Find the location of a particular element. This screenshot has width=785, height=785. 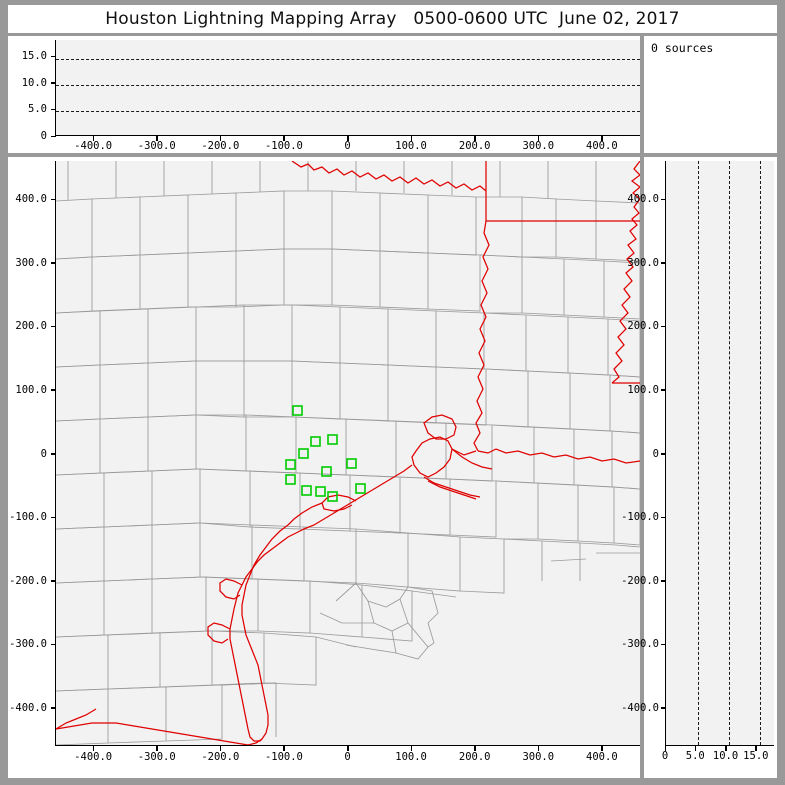

hist-x-tick: 10.0 is located at coordinates (725, 756).